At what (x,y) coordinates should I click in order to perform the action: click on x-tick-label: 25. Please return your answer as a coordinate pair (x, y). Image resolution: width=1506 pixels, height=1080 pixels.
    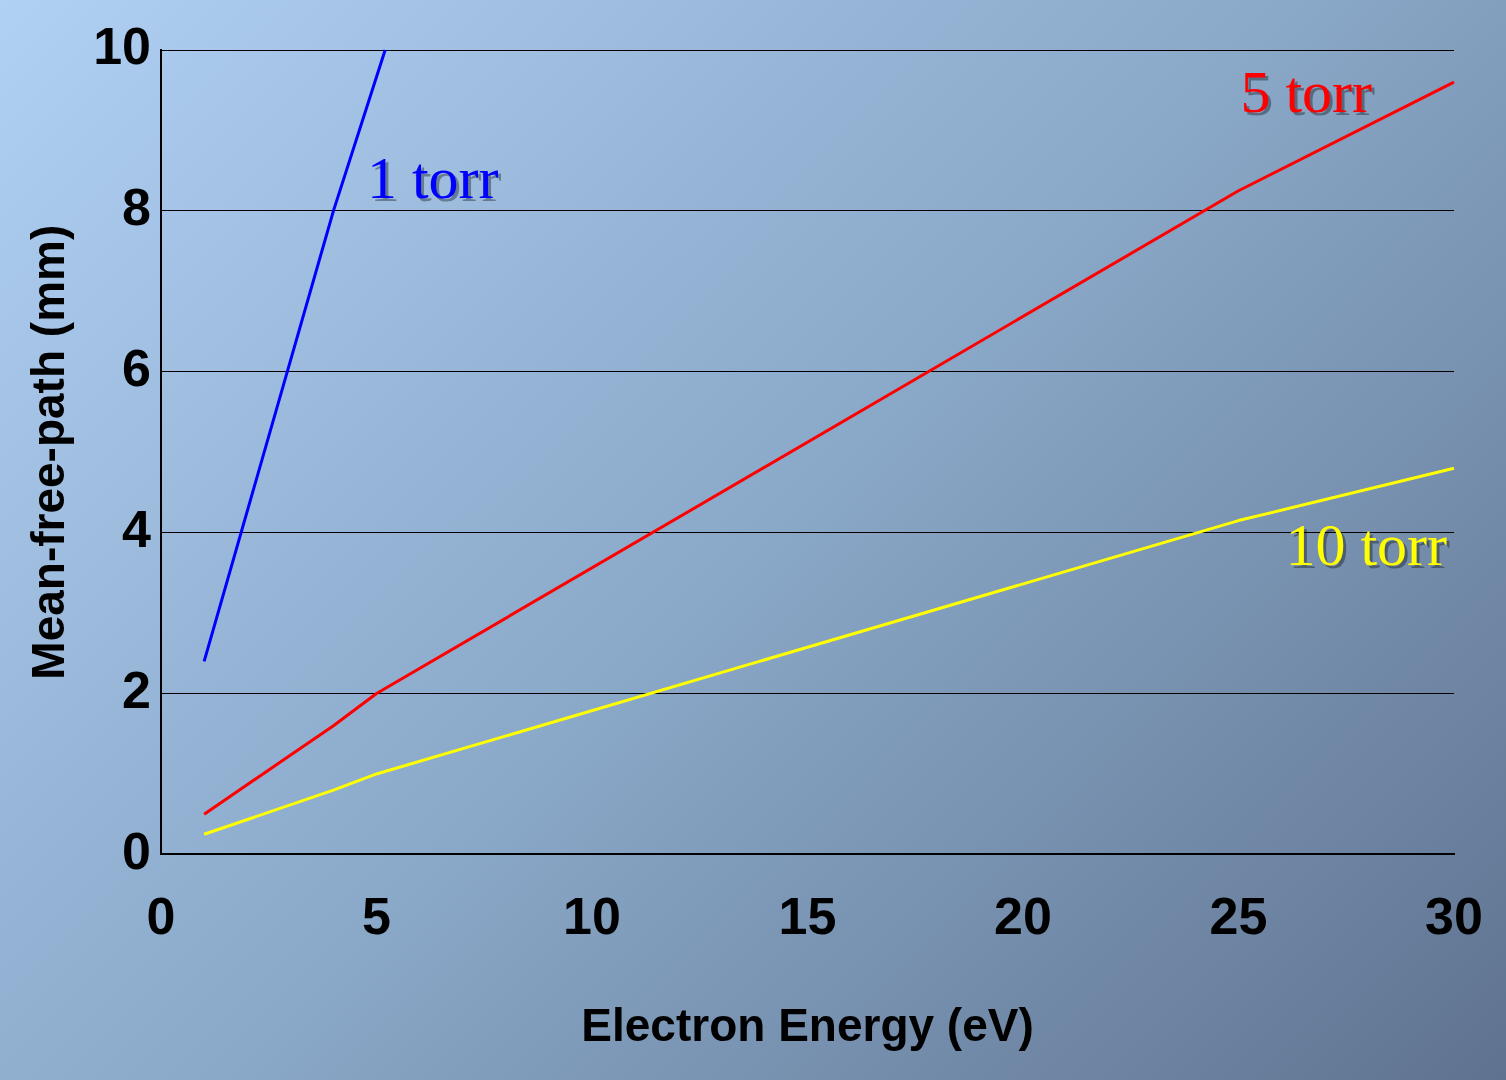
    Looking at the image, I should click on (1238, 915).